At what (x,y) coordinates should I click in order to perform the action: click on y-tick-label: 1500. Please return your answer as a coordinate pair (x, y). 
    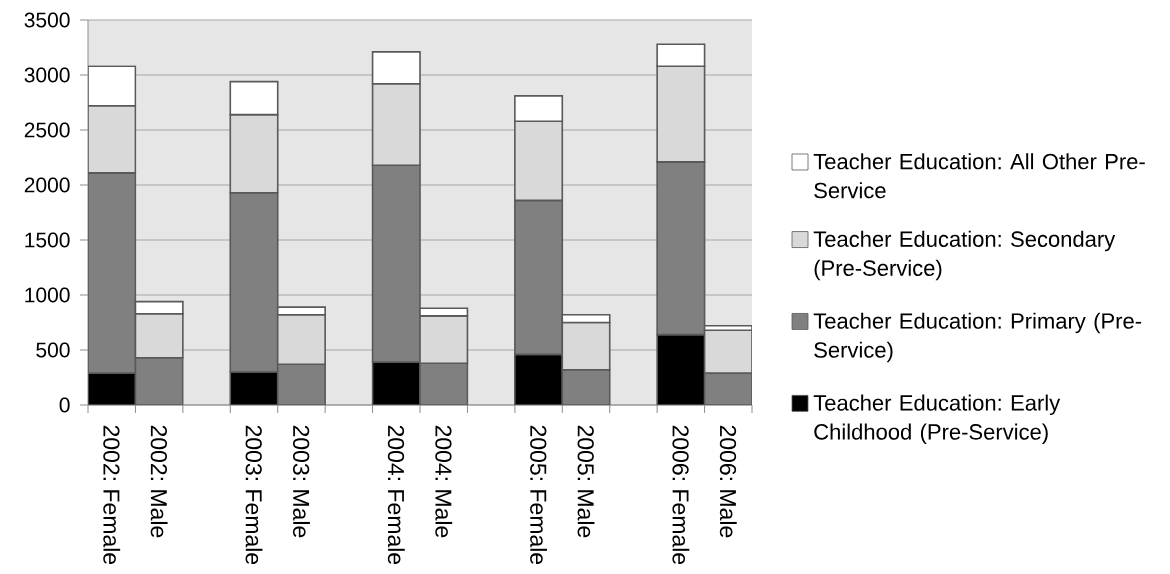
    Looking at the image, I should click on (47, 240).